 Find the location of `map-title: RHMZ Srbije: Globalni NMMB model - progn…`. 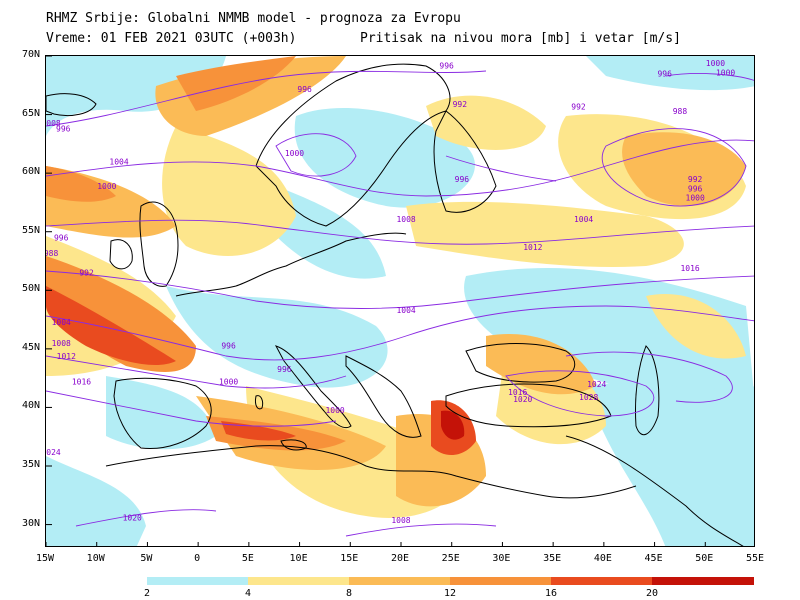

map-title: RHMZ Srbije: Globalni NMMB model - progn… is located at coordinates (253, 18).